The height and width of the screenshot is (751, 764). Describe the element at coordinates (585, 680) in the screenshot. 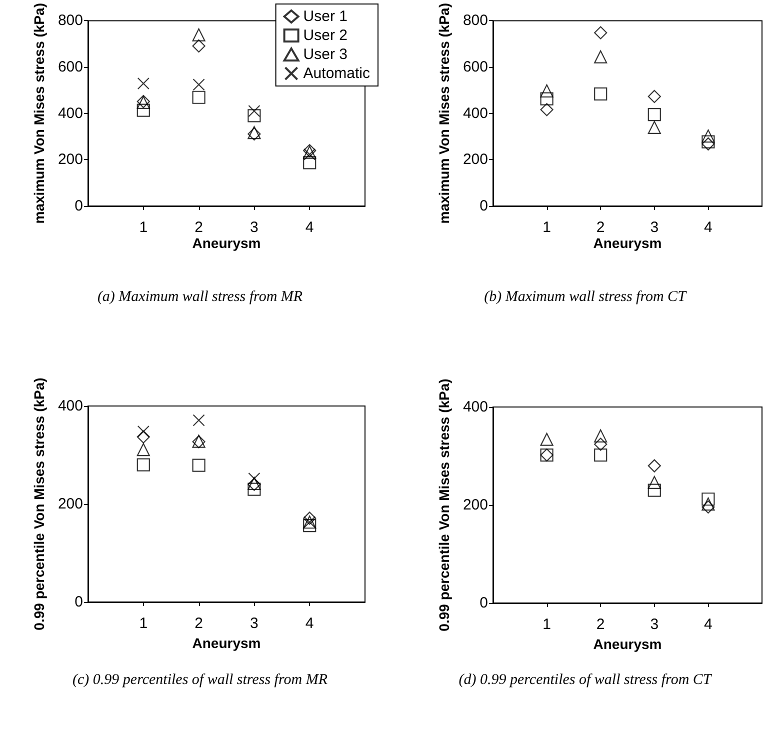

I see `text: (d) 0.99 percentiles of wall stress from CT` at that location.